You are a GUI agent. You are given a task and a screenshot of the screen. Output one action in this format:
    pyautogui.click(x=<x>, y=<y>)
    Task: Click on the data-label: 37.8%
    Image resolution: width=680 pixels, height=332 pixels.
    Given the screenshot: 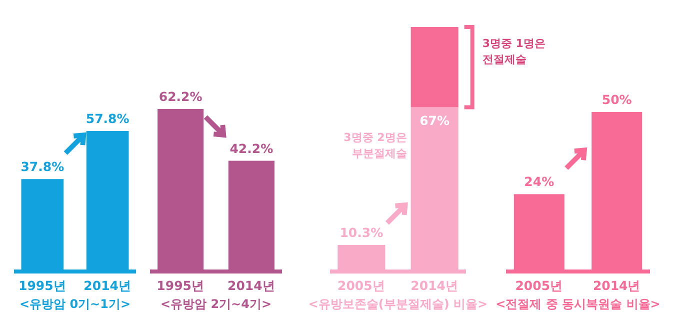 What is the action you would take?
    pyautogui.click(x=42, y=166)
    